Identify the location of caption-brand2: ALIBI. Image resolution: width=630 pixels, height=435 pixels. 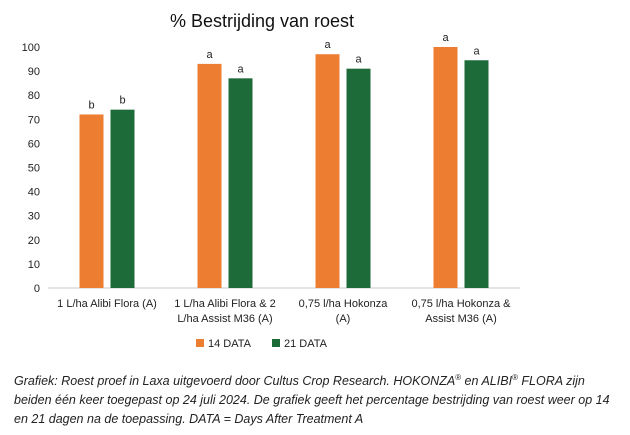
(497, 381).